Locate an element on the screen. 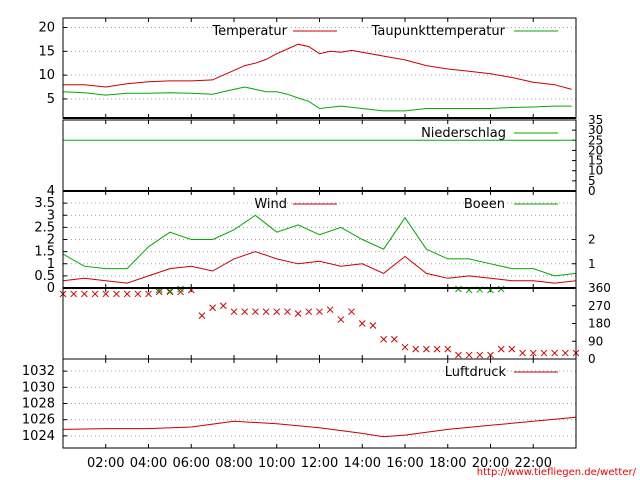 The image size is (640, 480). x-tick-label: 08:00 is located at coordinates (233, 463).